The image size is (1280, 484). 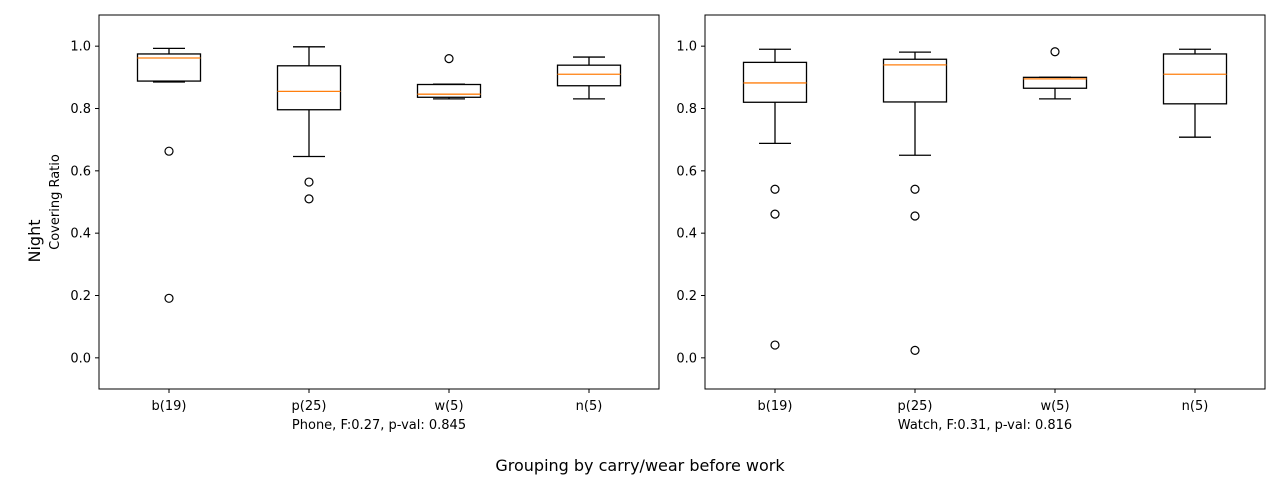 What do you see at coordinates (34, 241) in the screenshot?
I see `row-label: Night` at bounding box center [34, 241].